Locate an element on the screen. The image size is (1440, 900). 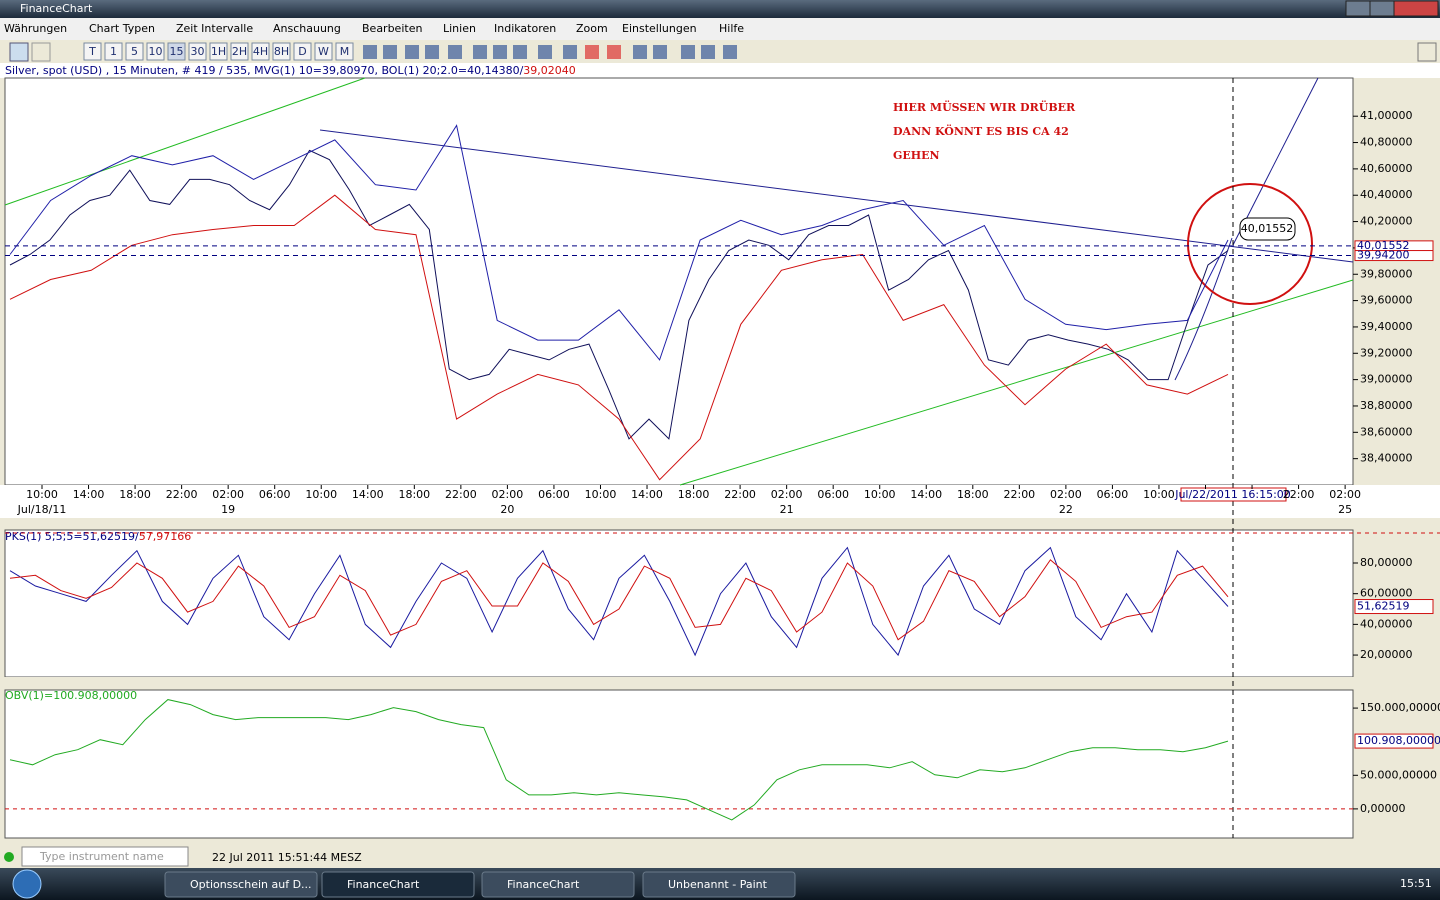
instrument-input is located at coordinates (105, 856).